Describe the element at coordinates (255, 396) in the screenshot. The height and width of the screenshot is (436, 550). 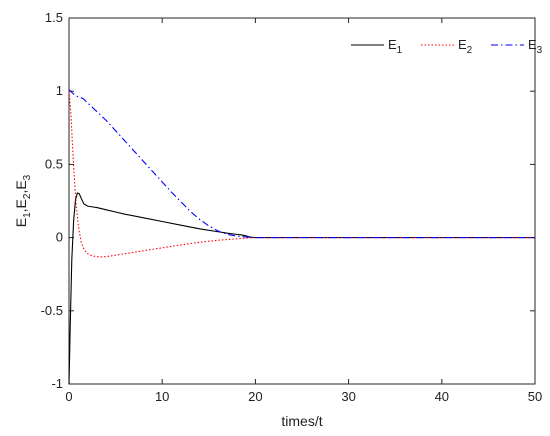
I see `x-tick-label: 20` at that location.